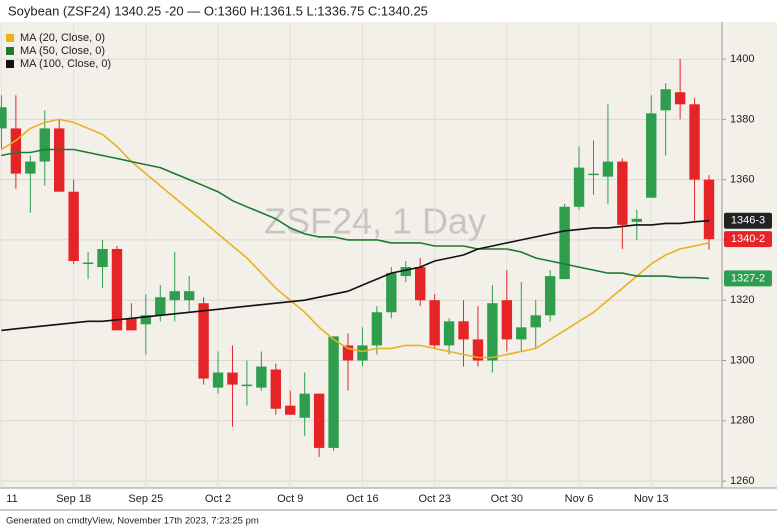 This screenshot has height=531, width=777. What do you see at coordinates (742, 481) in the screenshot?
I see `y-tick-label: 1260` at bounding box center [742, 481].